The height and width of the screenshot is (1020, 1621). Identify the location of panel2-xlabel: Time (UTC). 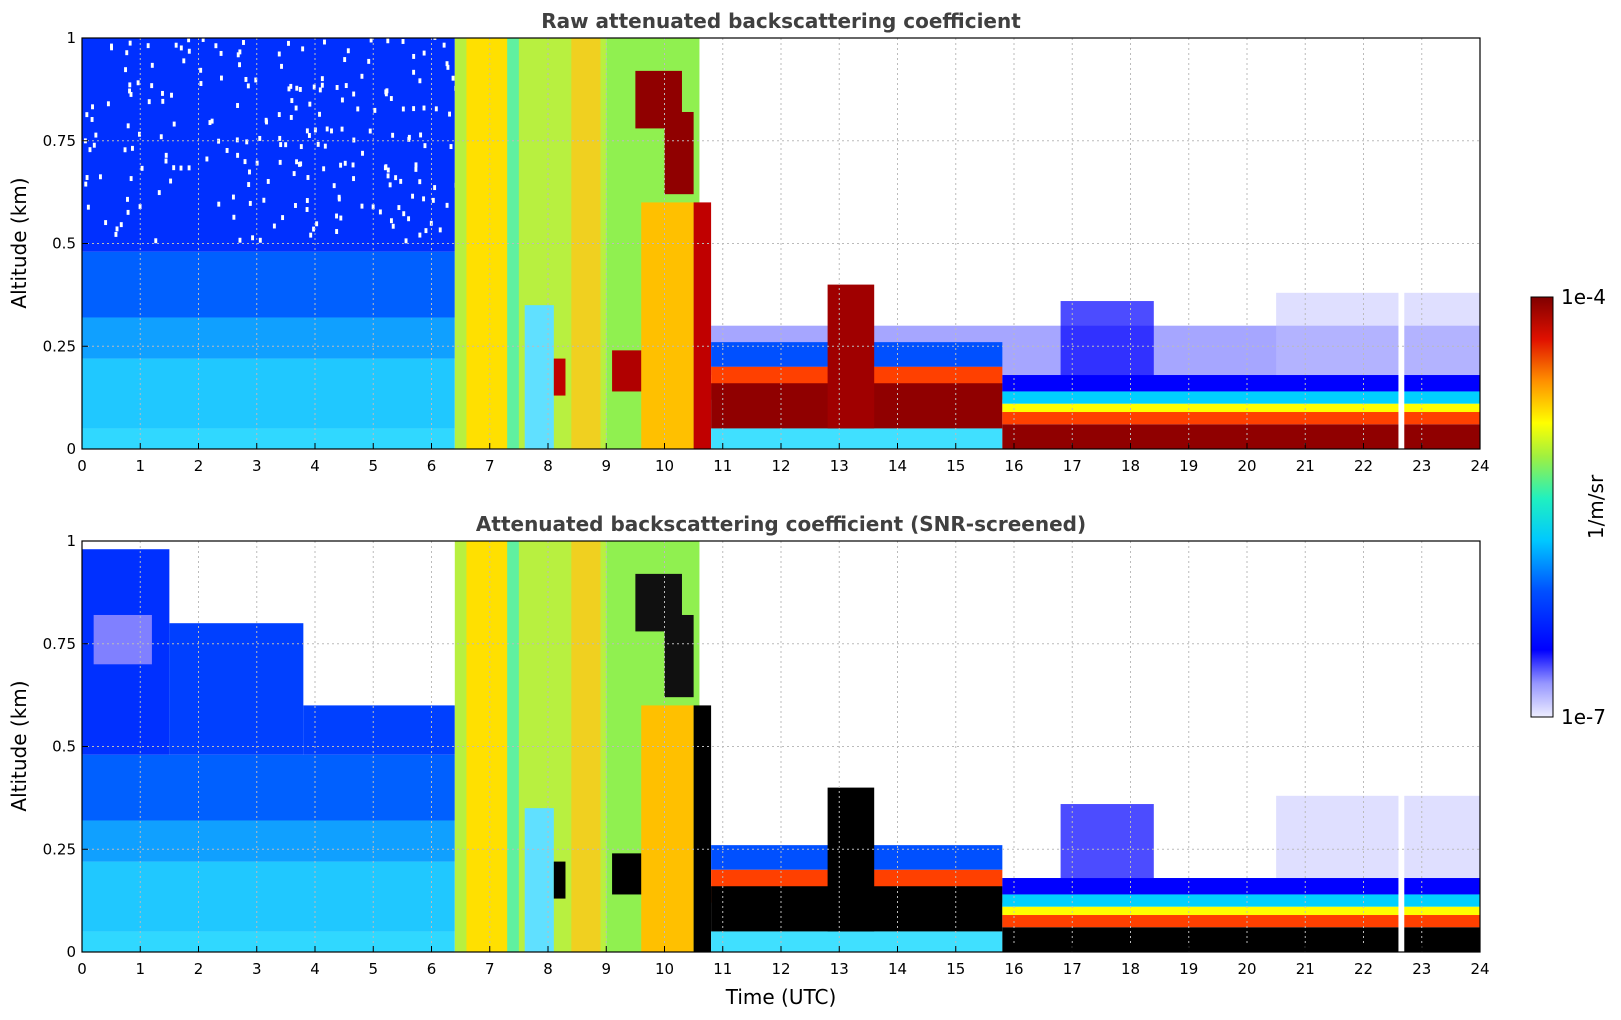
(781, 997).